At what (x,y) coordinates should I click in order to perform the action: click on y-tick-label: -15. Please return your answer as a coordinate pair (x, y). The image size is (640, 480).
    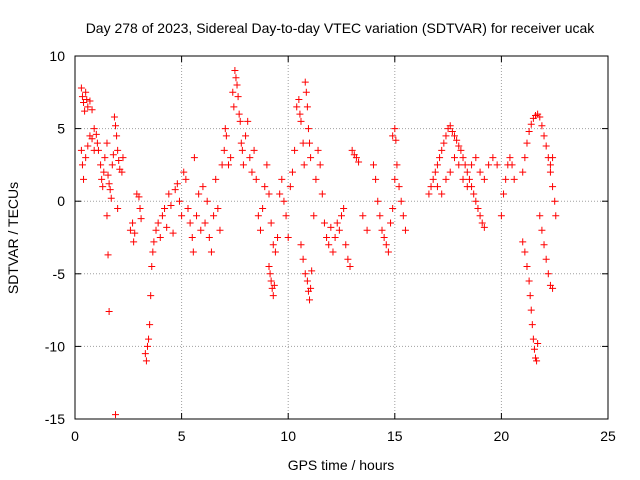
    Looking at the image, I should click on (55, 419).